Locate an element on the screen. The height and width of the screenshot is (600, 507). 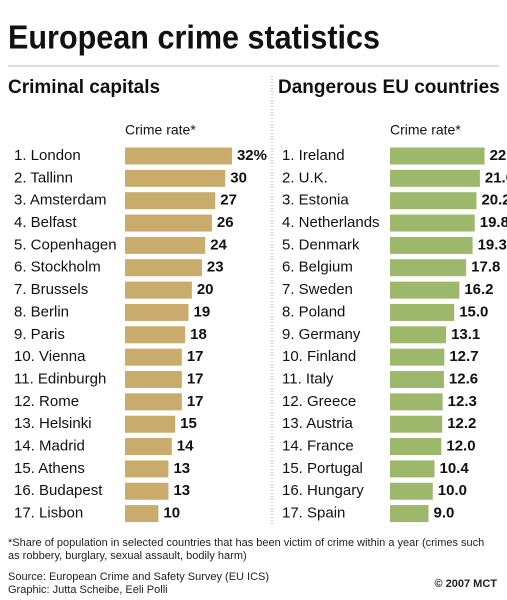
category-label: 1. Ireland is located at coordinates (313, 155).